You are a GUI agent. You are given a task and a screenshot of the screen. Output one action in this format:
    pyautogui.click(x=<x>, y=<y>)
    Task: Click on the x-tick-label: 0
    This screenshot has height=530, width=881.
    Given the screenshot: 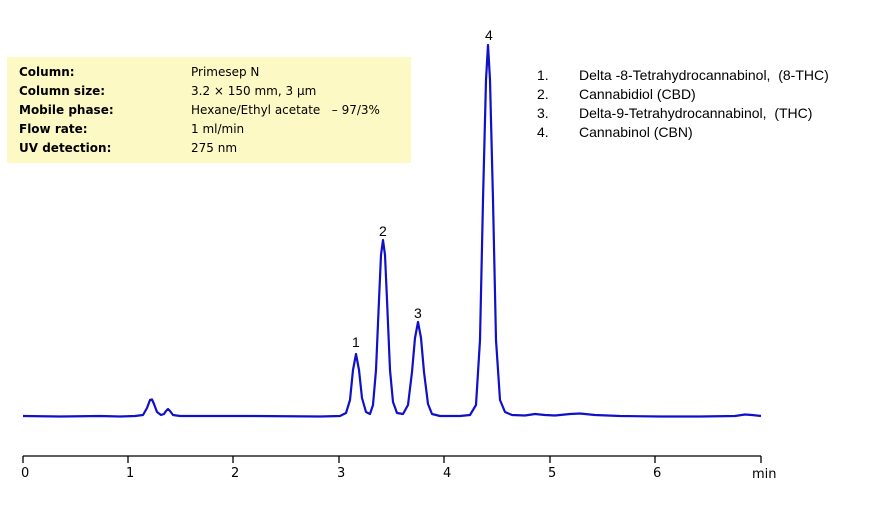 What is the action you would take?
    pyautogui.click(x=25, y=473)
    